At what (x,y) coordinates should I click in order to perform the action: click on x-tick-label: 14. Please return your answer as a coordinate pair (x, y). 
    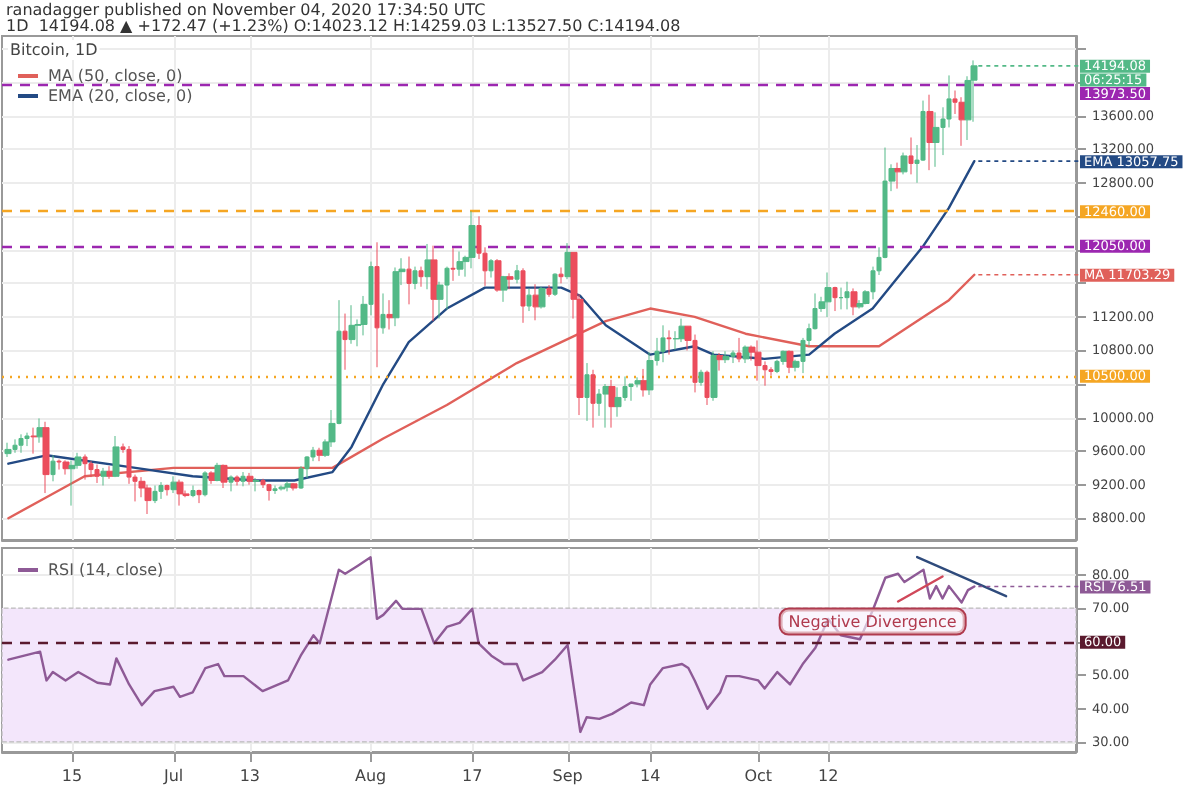
    Looking at the image, I should click on (650, 776).